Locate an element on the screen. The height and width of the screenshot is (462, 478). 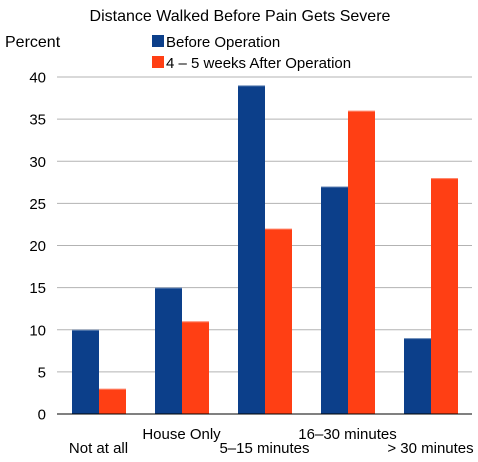
y-axis-label: Percent is located at coordinates (33, 42).